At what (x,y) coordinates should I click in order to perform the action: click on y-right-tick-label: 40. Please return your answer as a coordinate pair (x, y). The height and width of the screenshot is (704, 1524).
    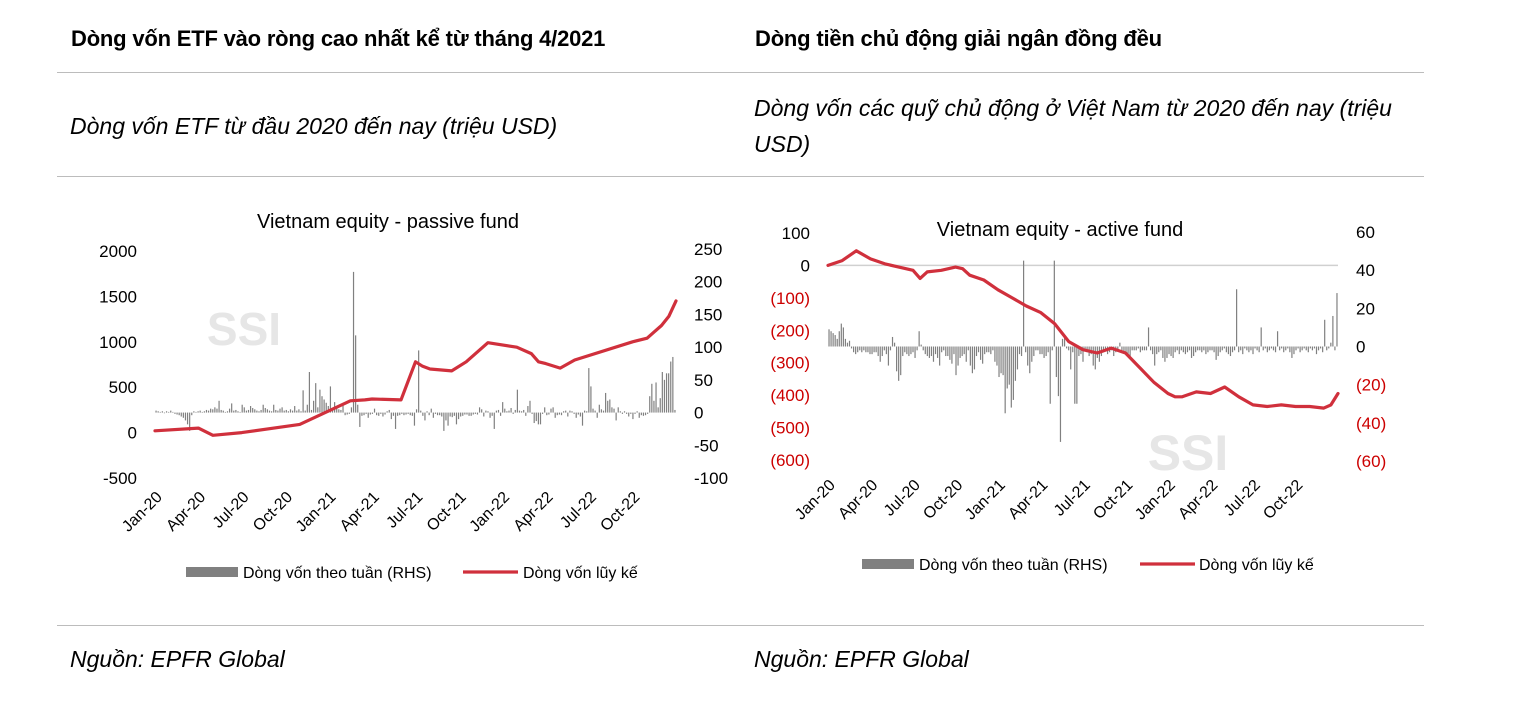
    Looking at the image, I should click on (1365, 270).